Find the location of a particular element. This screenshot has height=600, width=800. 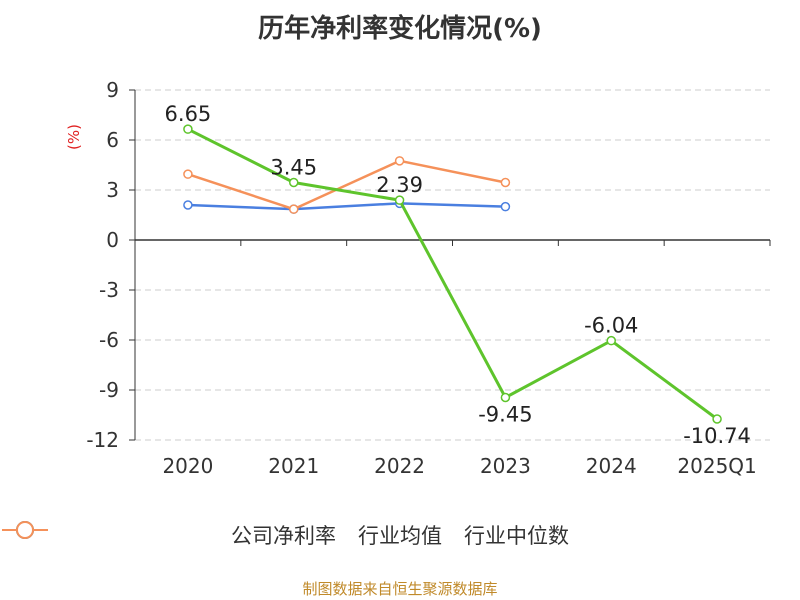

y-tick-label: -6 is located at coordinates (109, 340).